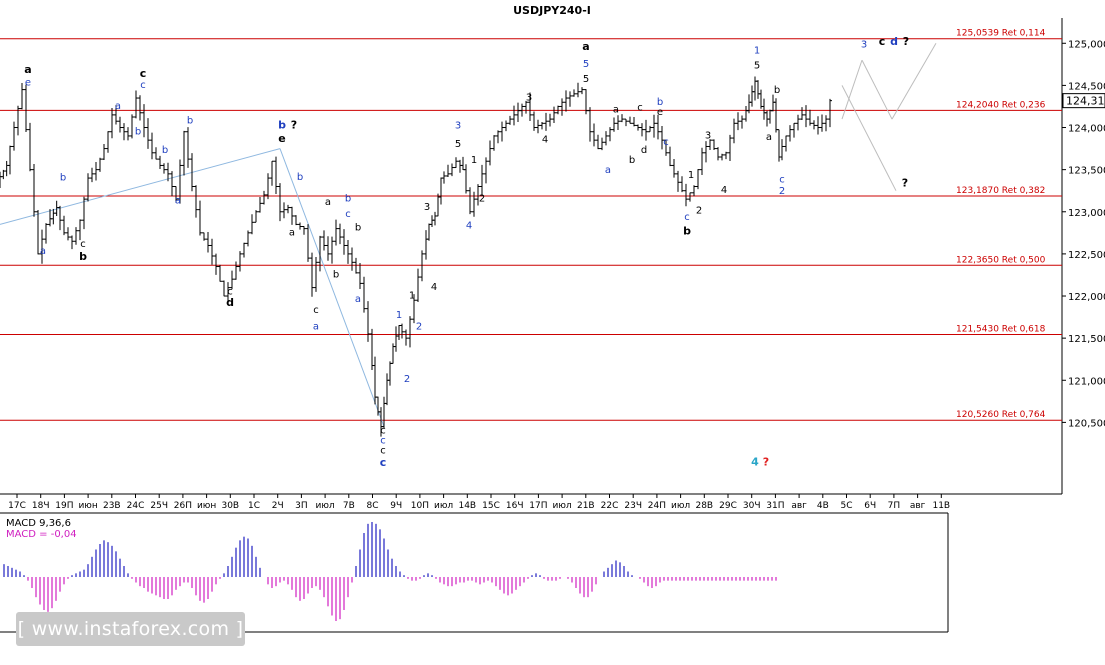  I want to click on watermark-logo: [ www.instaforex.com ], so click(130, 629).